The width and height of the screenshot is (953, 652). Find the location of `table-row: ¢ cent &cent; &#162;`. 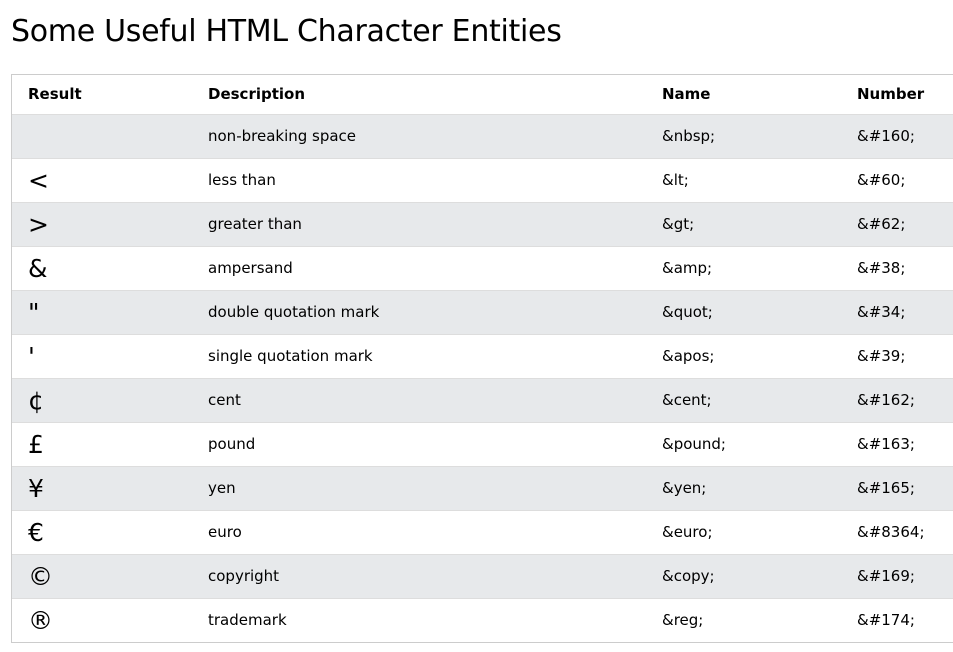

table-row: ¢ cent &cent; &#162; is located at coordinates (482, 400).